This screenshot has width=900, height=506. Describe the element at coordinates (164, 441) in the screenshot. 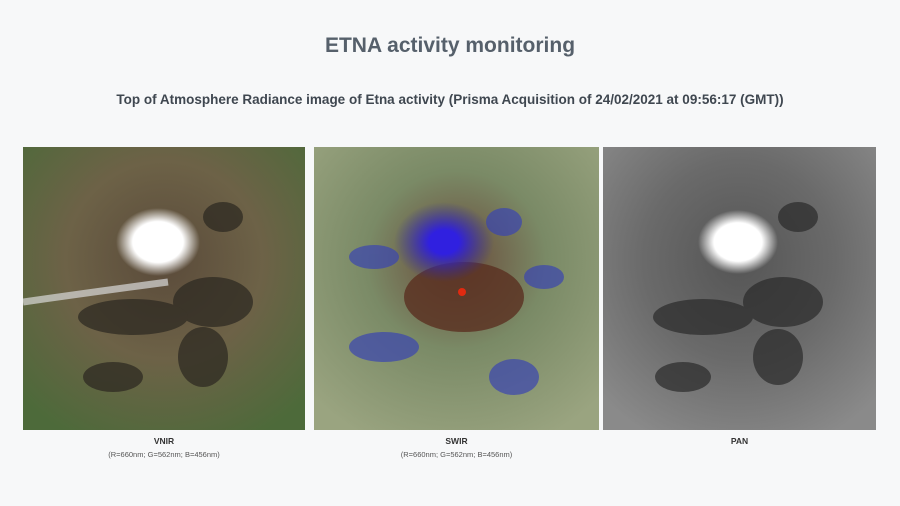

I see `panel-label: VNIR` at that location.